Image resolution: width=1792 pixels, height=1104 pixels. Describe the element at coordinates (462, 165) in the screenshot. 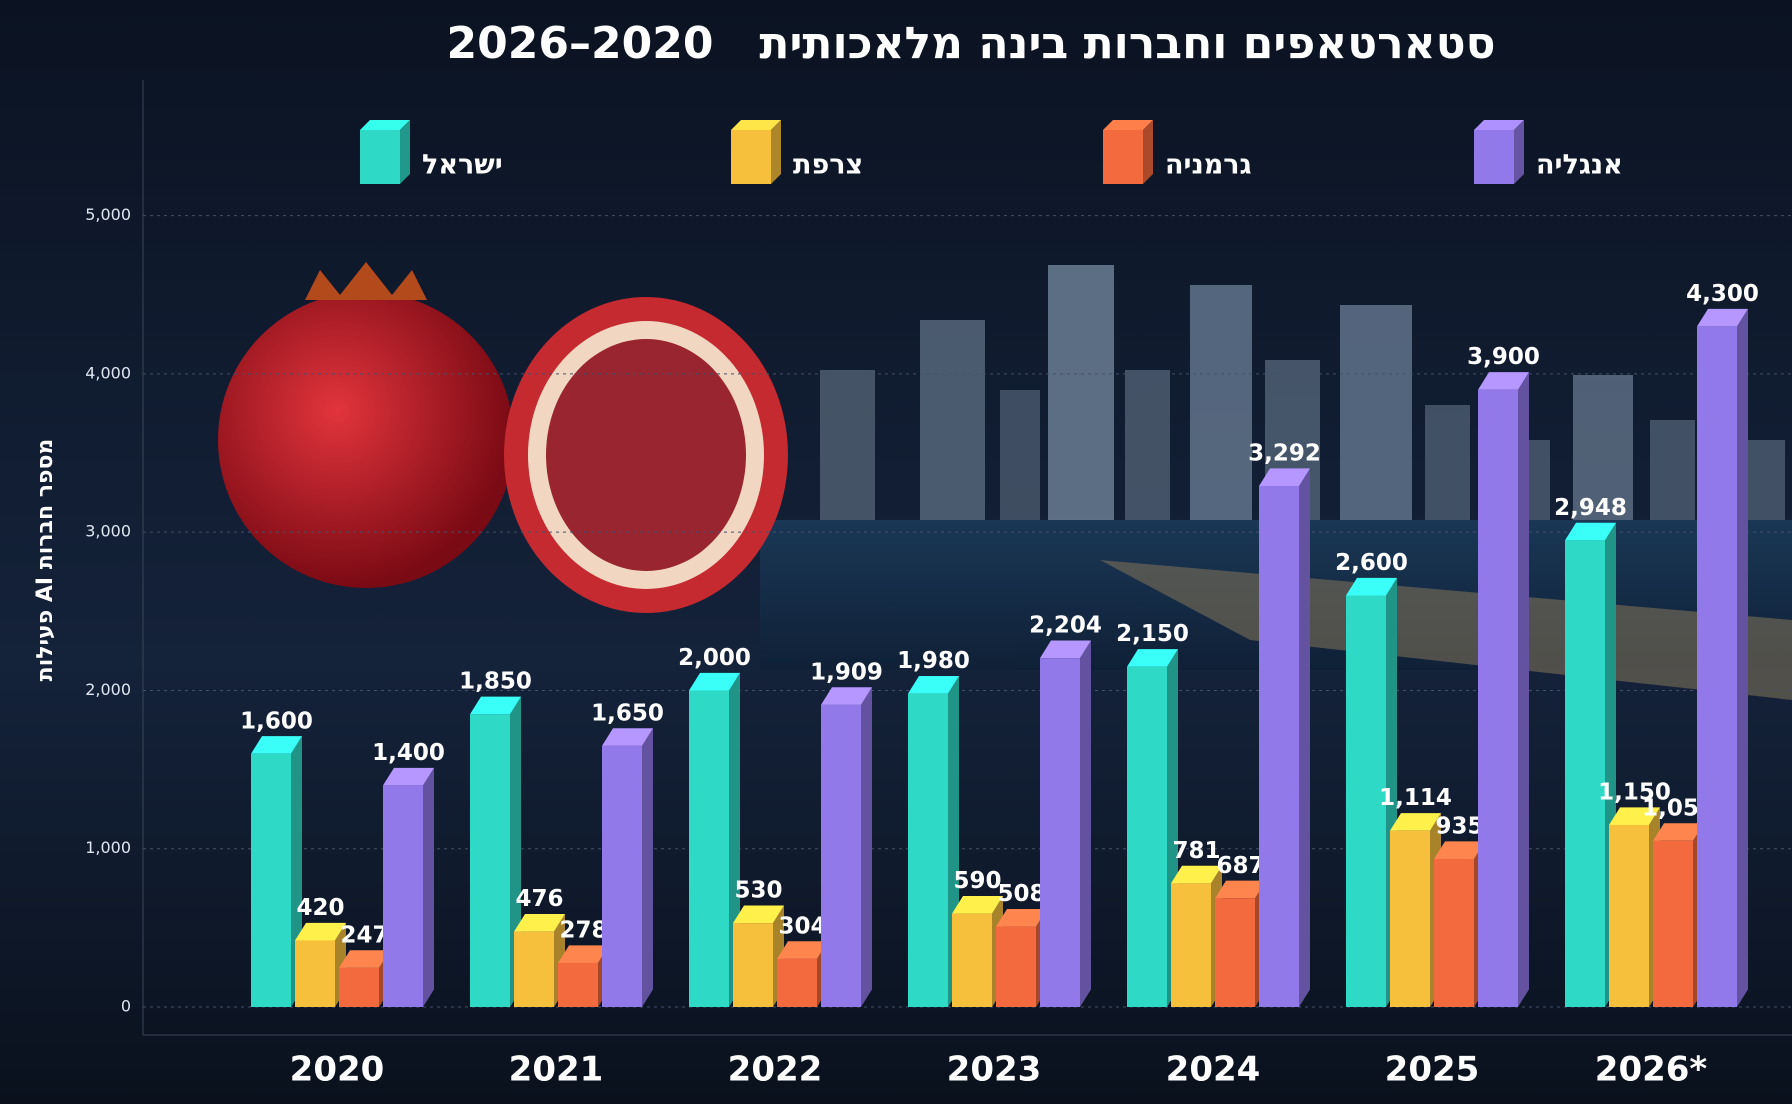

I see `legend-label: ישראל` at that location.